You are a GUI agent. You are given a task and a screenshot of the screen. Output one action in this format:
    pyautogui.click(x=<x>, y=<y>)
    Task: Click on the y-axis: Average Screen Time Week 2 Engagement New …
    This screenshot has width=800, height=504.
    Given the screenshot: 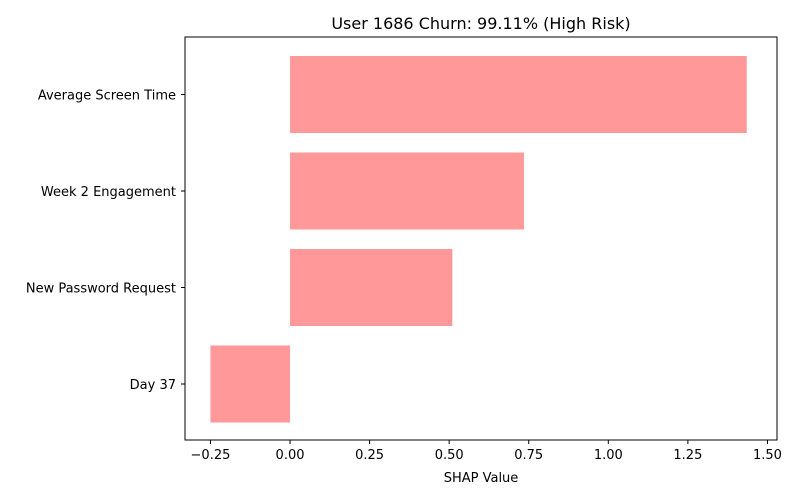 What is the action you would take?
    pyautogui.click(x=105, y=241)
    